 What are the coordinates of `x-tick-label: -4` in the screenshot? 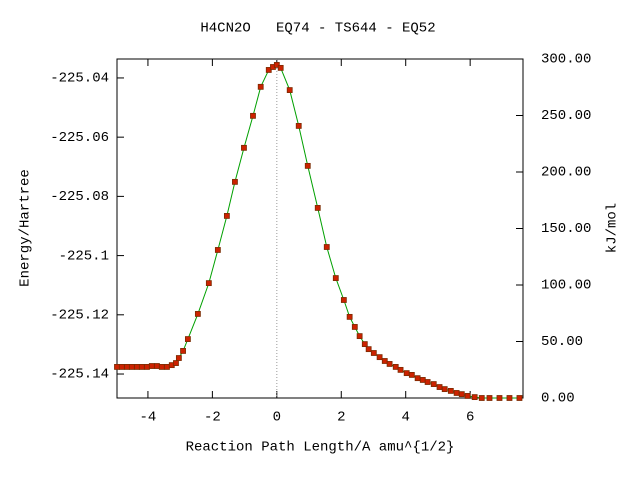 It's located at (148, 418).